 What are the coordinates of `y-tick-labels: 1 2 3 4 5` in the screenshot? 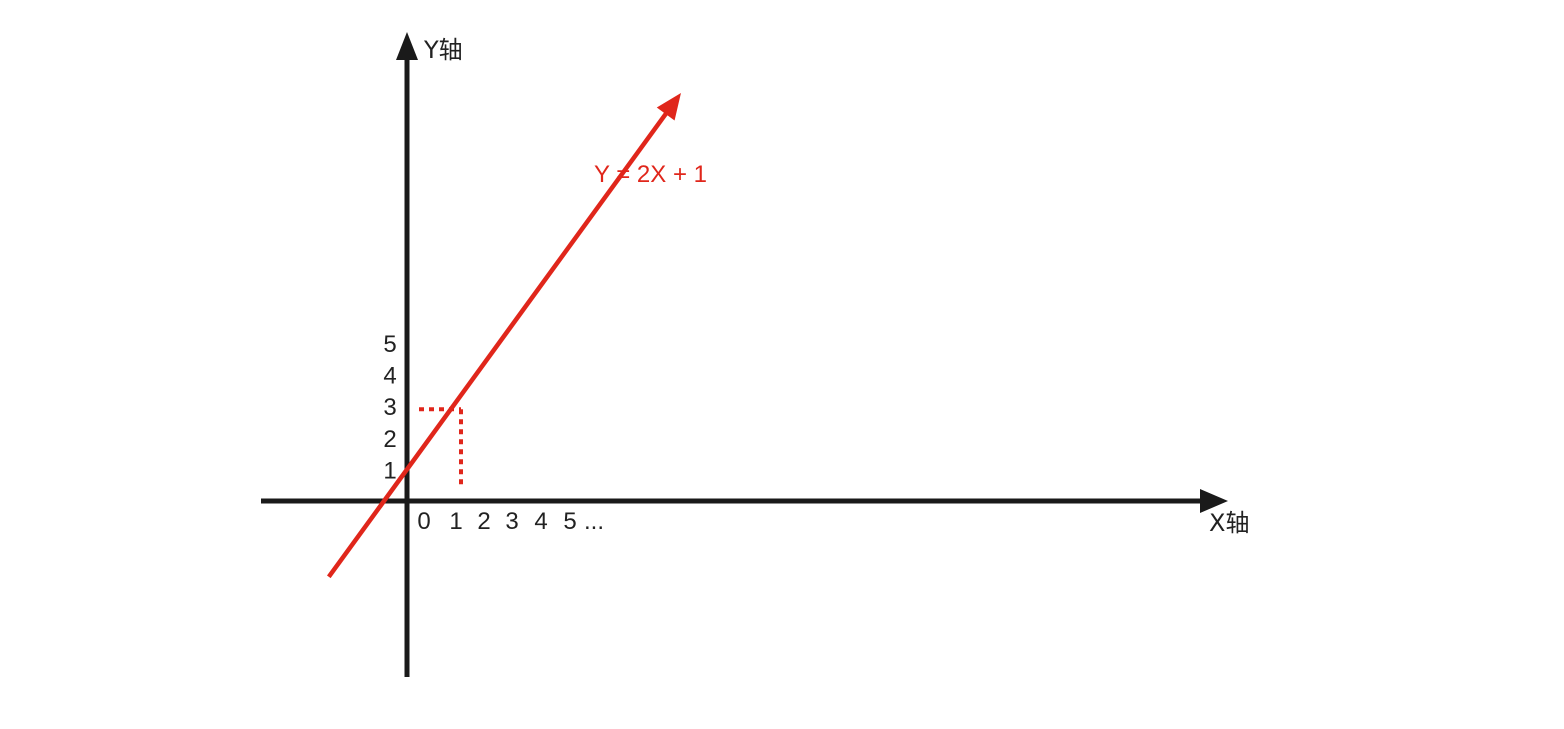 It's located at (389, 407).